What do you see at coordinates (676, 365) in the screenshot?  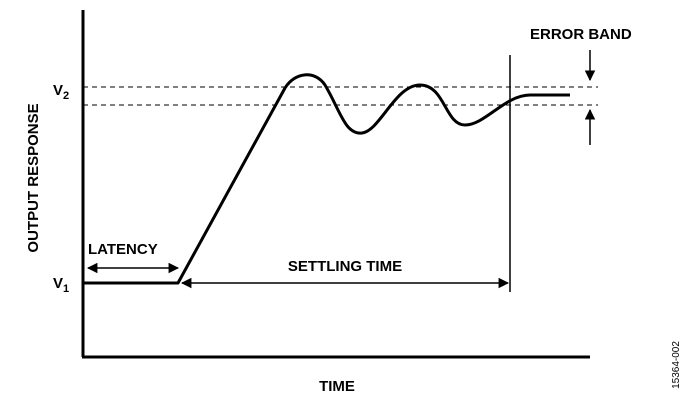 I see `figure-id: 15364-002` at bounding box center [676, 365].